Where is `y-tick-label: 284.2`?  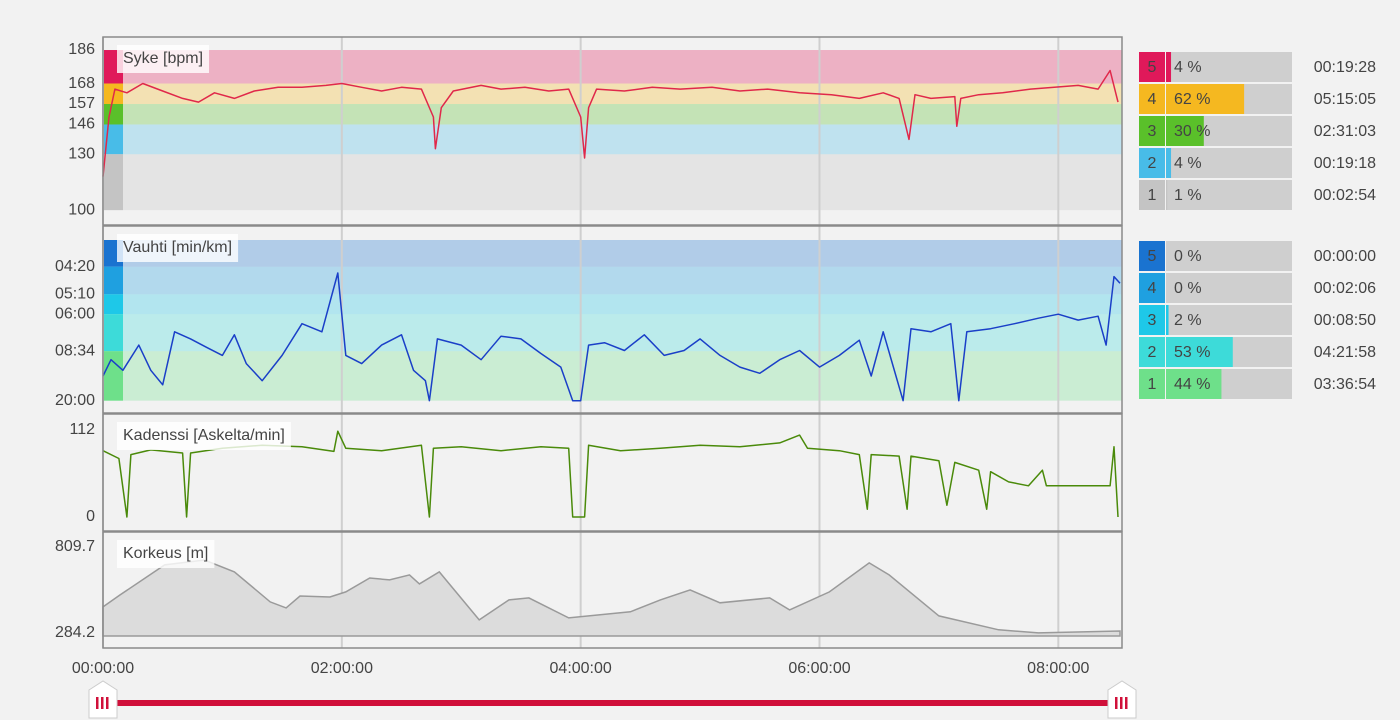
y-tick-label: 284.2 is located at coordinates (75, 632).